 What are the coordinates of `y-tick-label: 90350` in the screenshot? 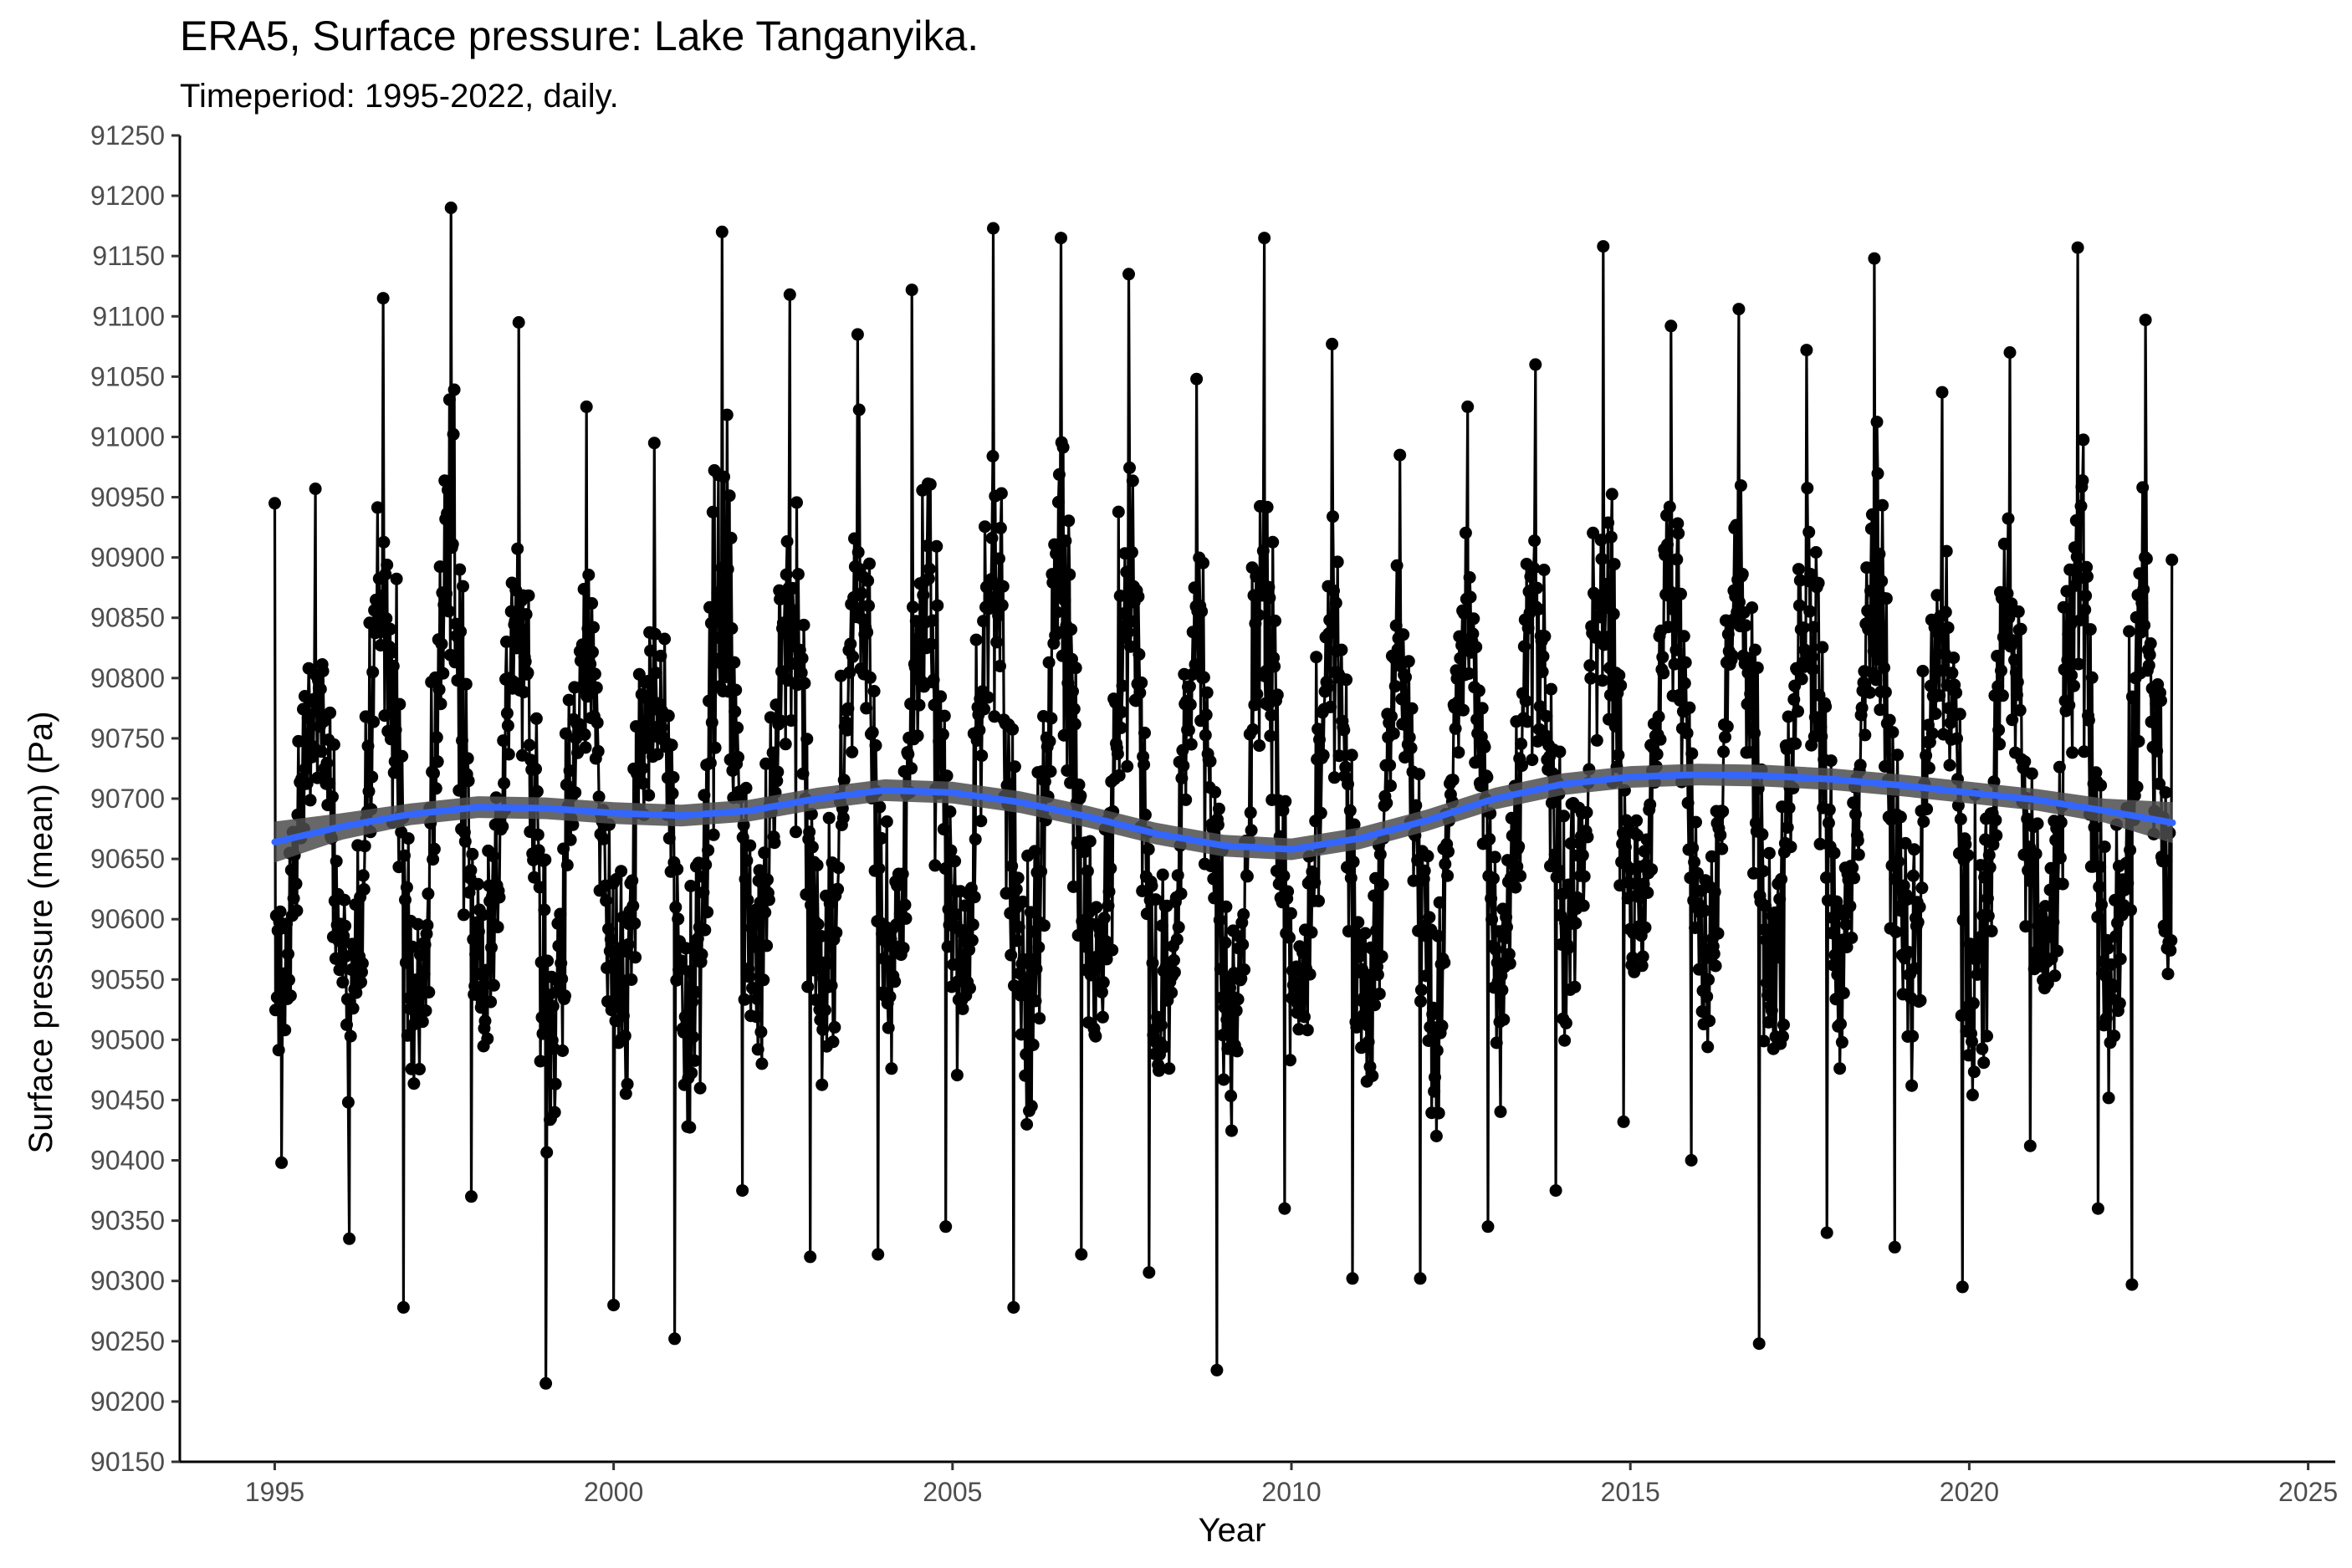 It's located at (127, 1221).